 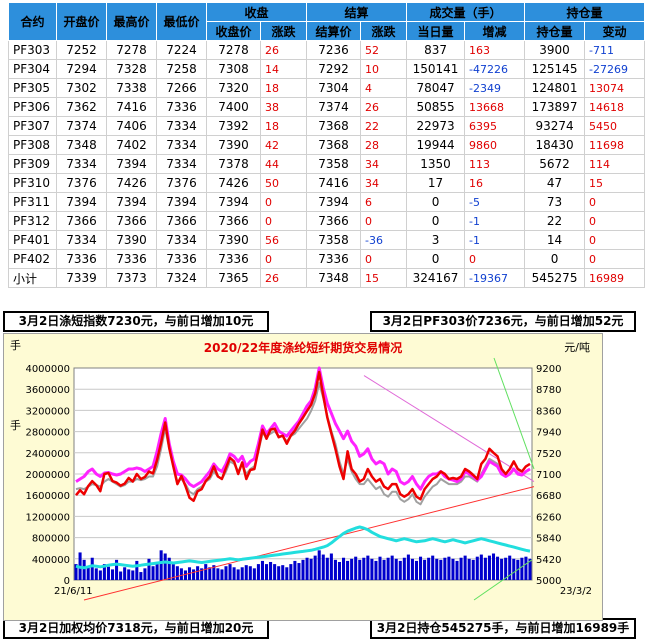 I want to click on cell-settle: 7348, so click(x=334, y=278).